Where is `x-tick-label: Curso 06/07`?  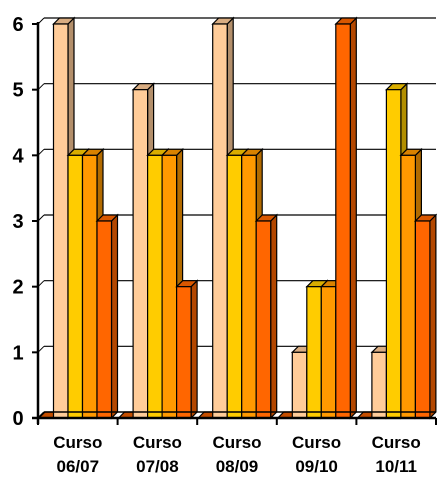
x-tick-label: Curso 06/07 is located at coordinates (77, 454).